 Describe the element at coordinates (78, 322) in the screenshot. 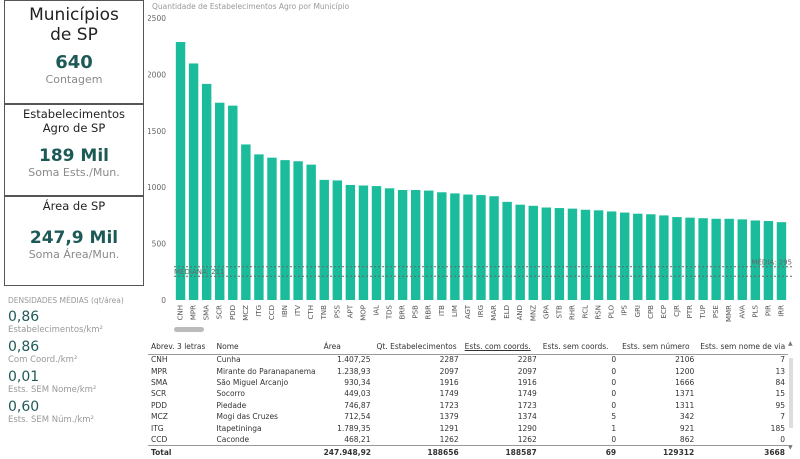

I see `densidade-item: 0,86 Estabelecimentos/km²` at that location.